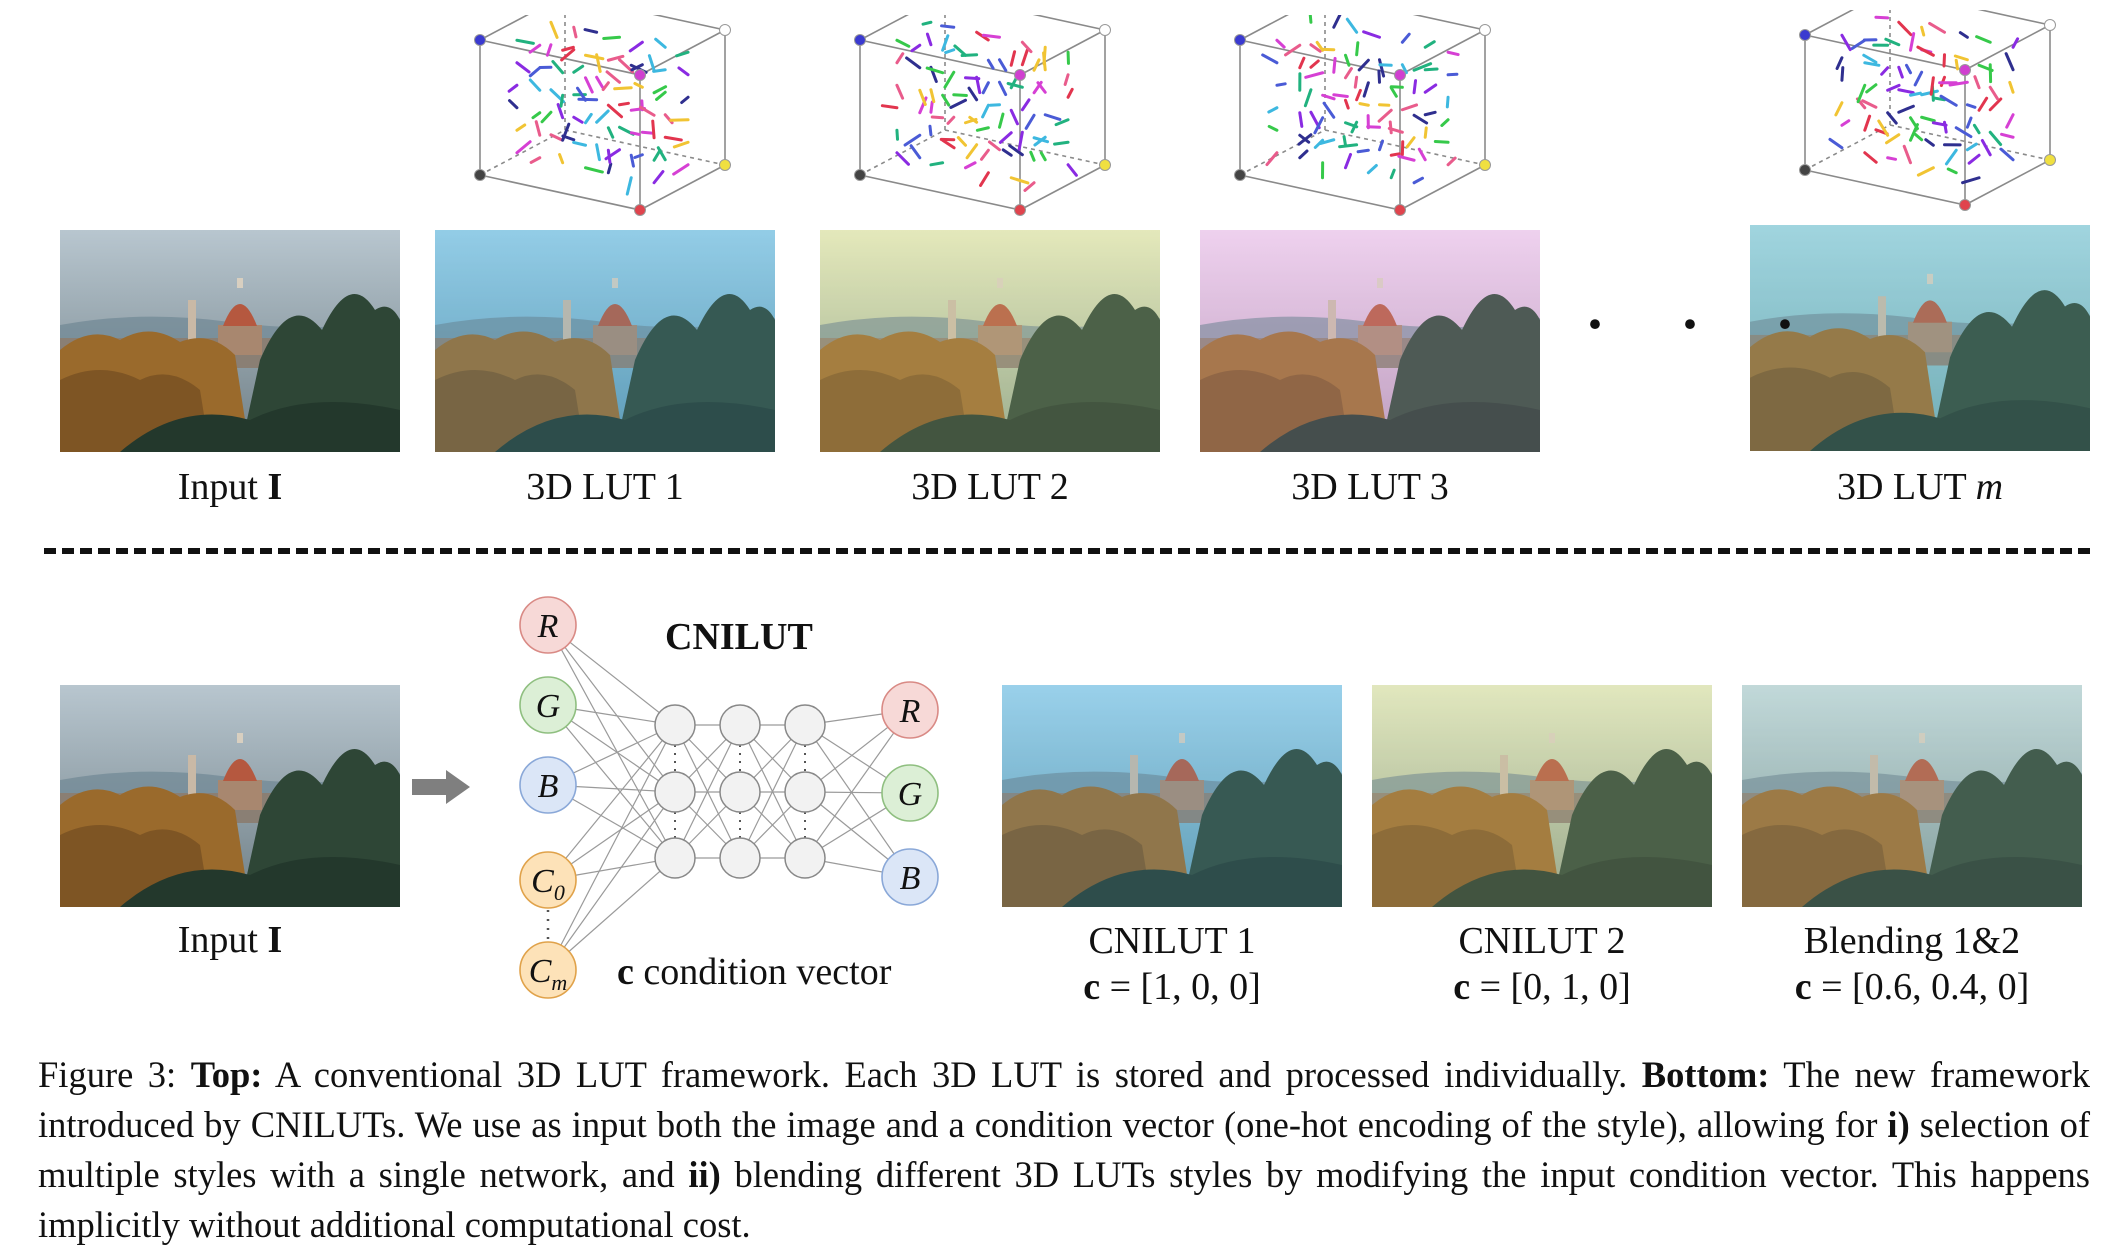 The width and height of the screenshot is (2111, 1260). What do you see at coordinates (548, 970) in the screenshot?
I see `input-node-cm: Cm` at bounding box center [548, 970].